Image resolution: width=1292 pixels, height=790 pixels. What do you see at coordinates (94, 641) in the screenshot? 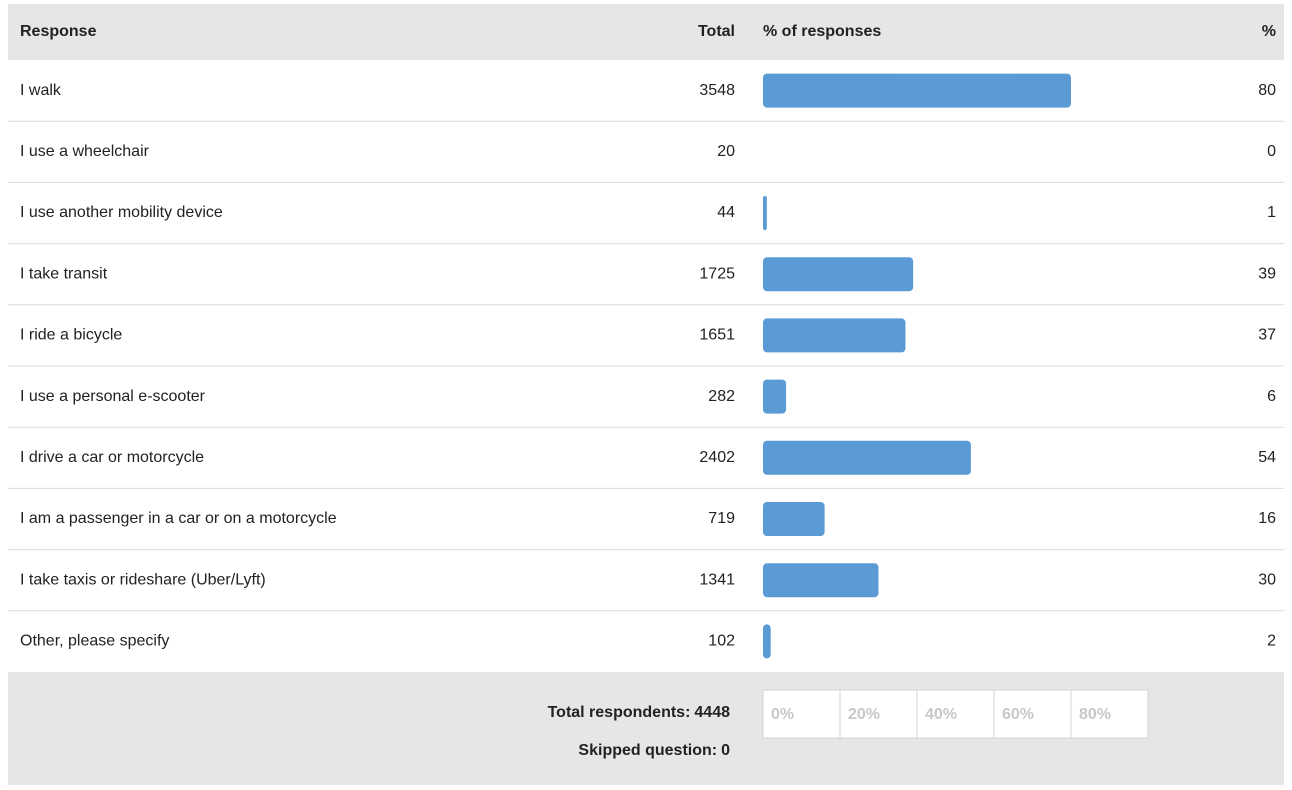
I see `response-label: Other, please specify` at bounding box center [94, 641].